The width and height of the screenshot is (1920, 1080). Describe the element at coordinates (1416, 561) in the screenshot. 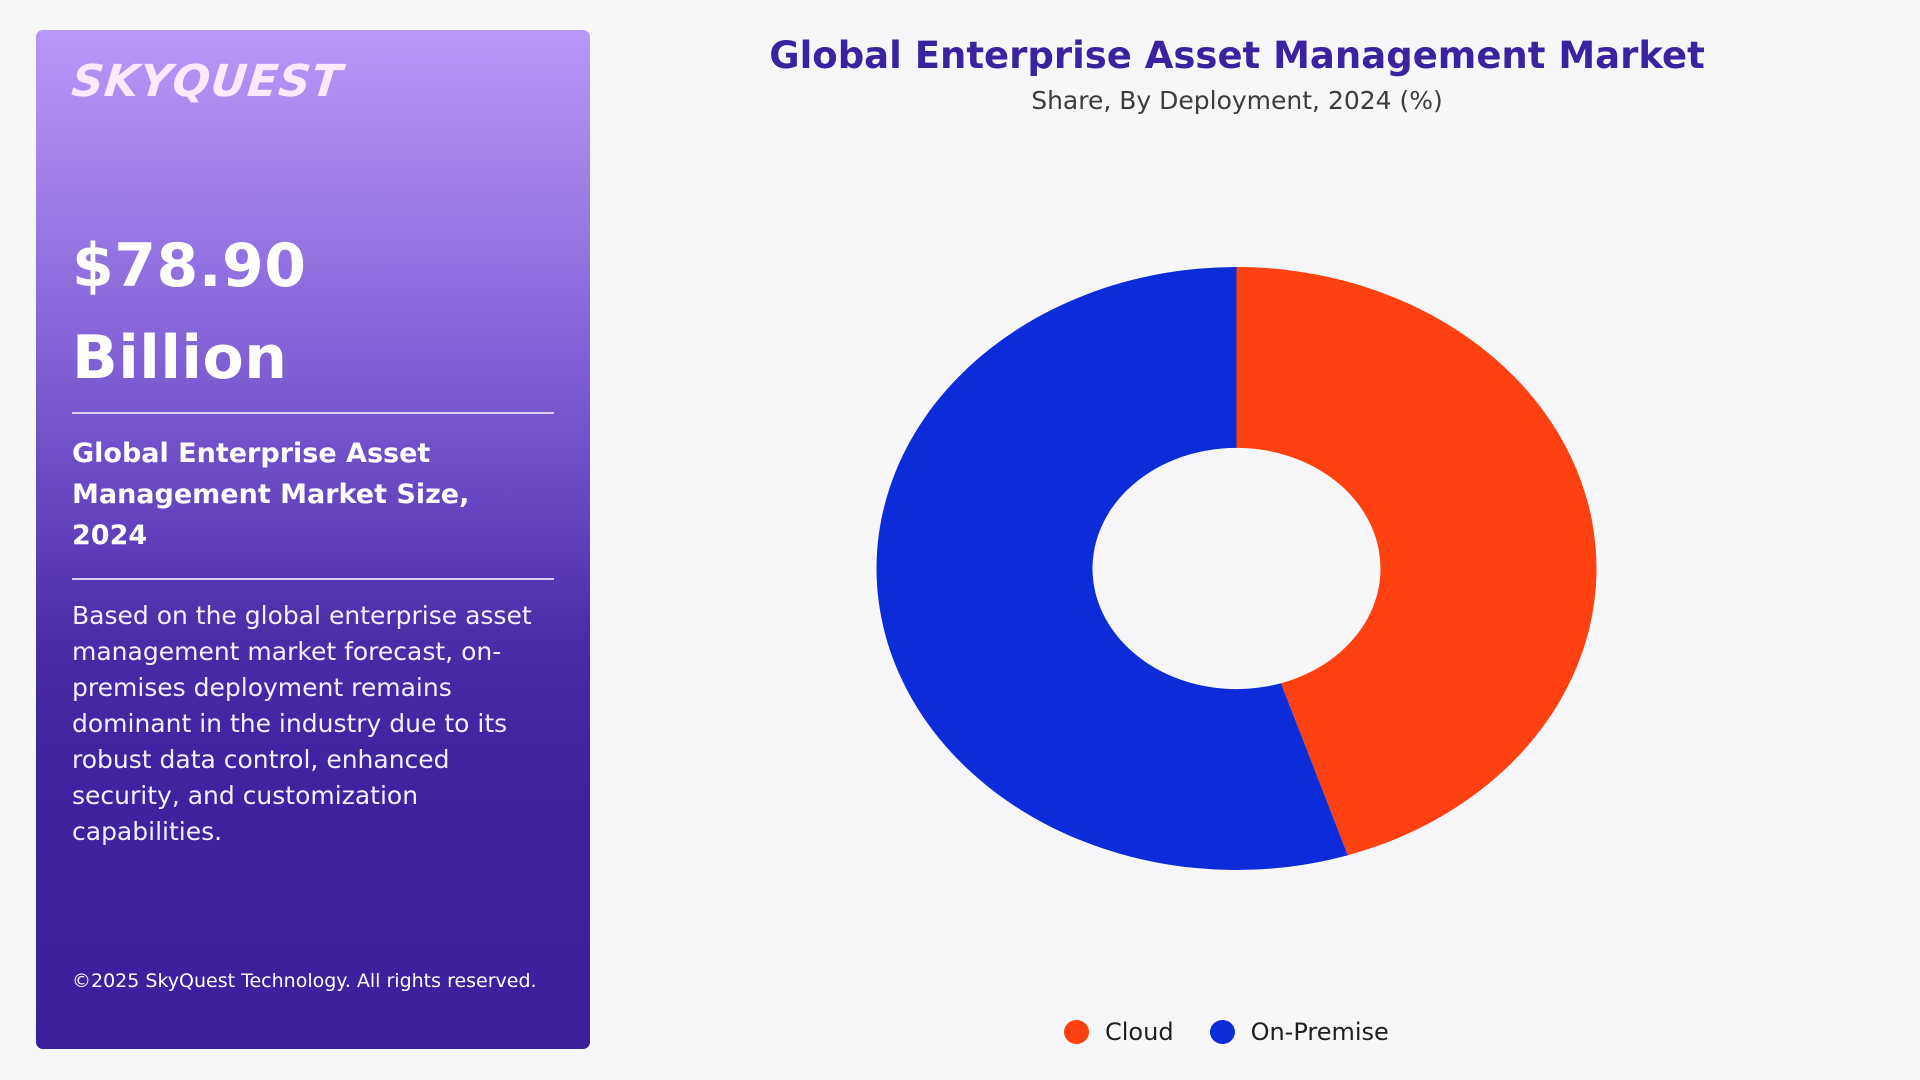

I see `donut-slice-cloud` at that location.